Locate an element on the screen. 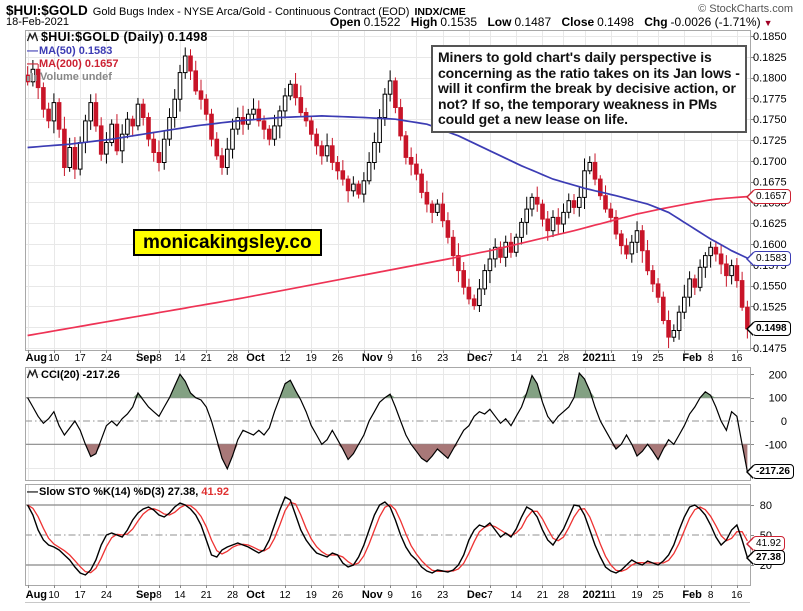 This screenshot has height=611, width=803. x-tick-label-month: Sep is located at coordinates (146, 358).